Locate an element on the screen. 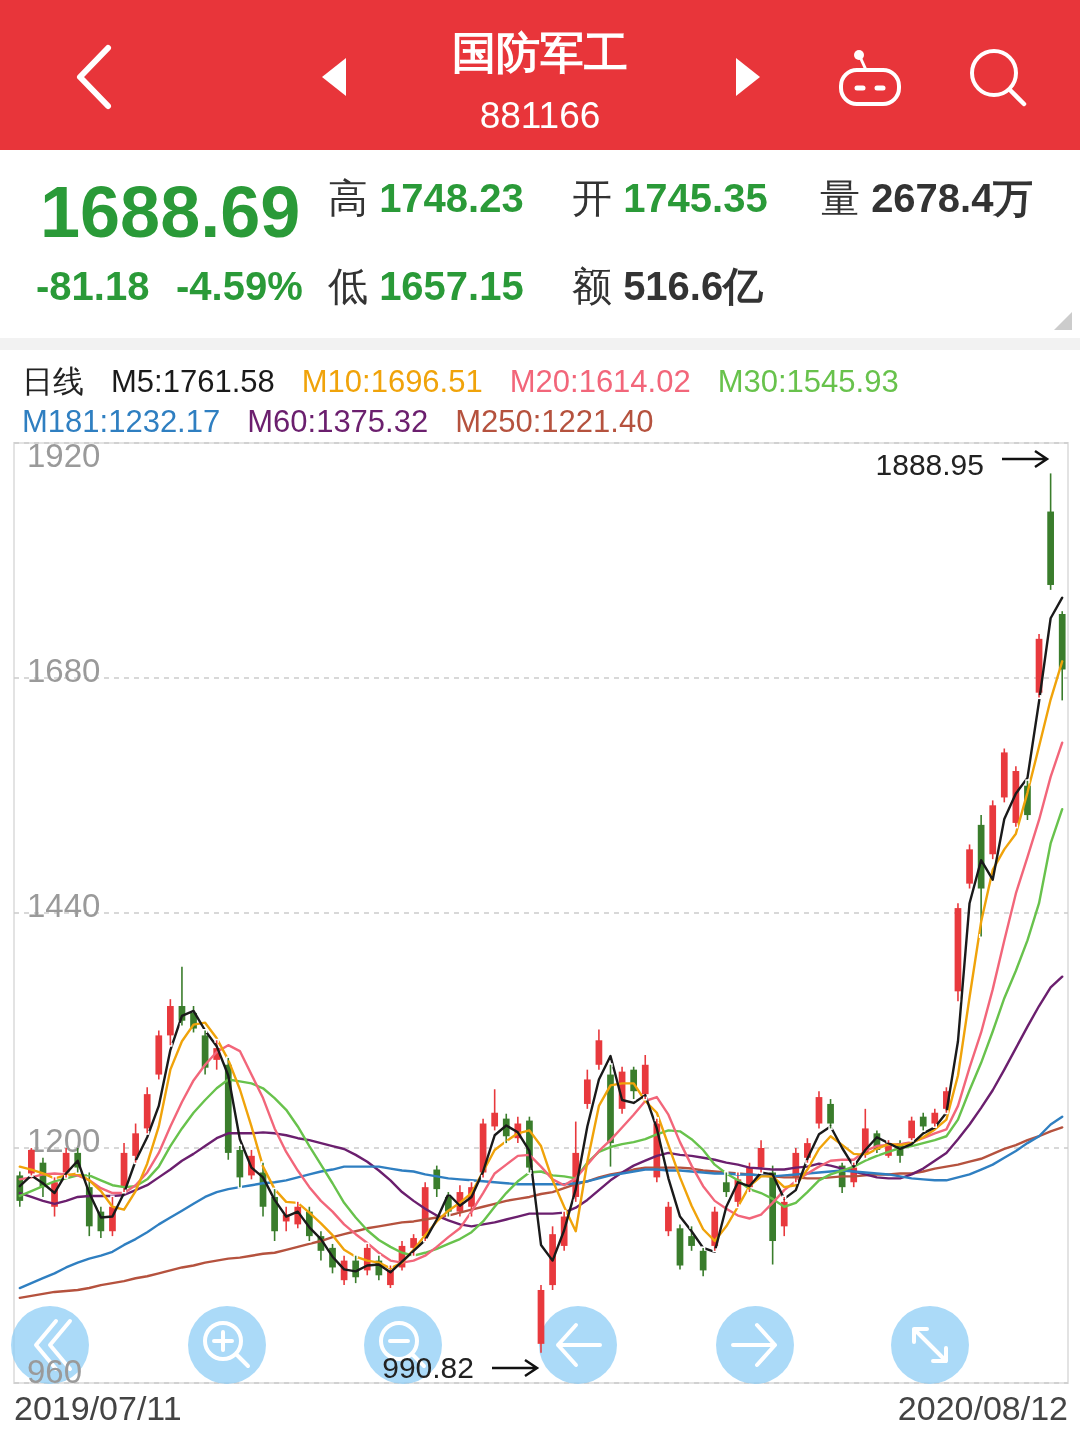 The image size is (1080, 1435). text: 2020/08/12 is located at coordinates (982, 1408).